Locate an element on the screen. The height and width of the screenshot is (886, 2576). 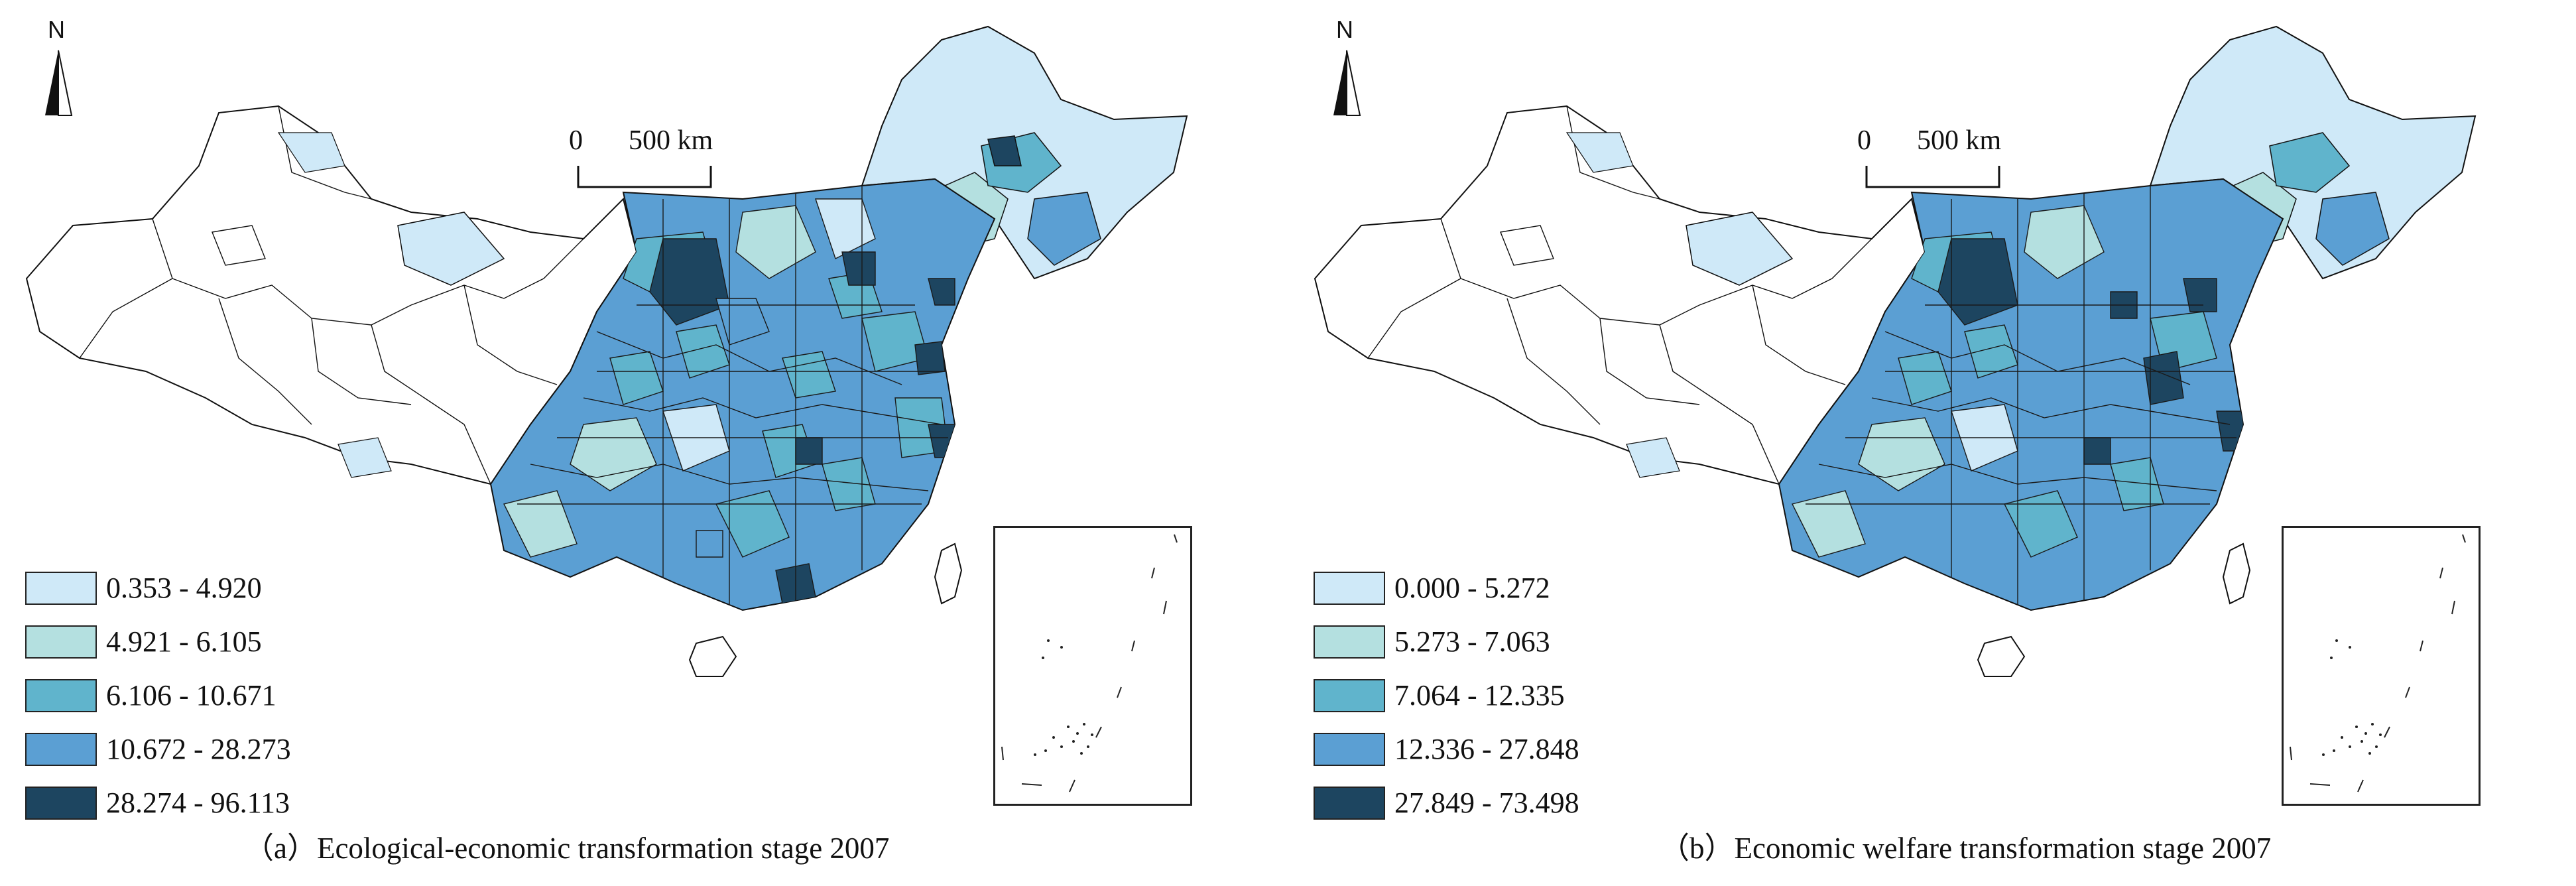
legend-label: 27.849 - 73.498 is located at coordinates (1486, 803).